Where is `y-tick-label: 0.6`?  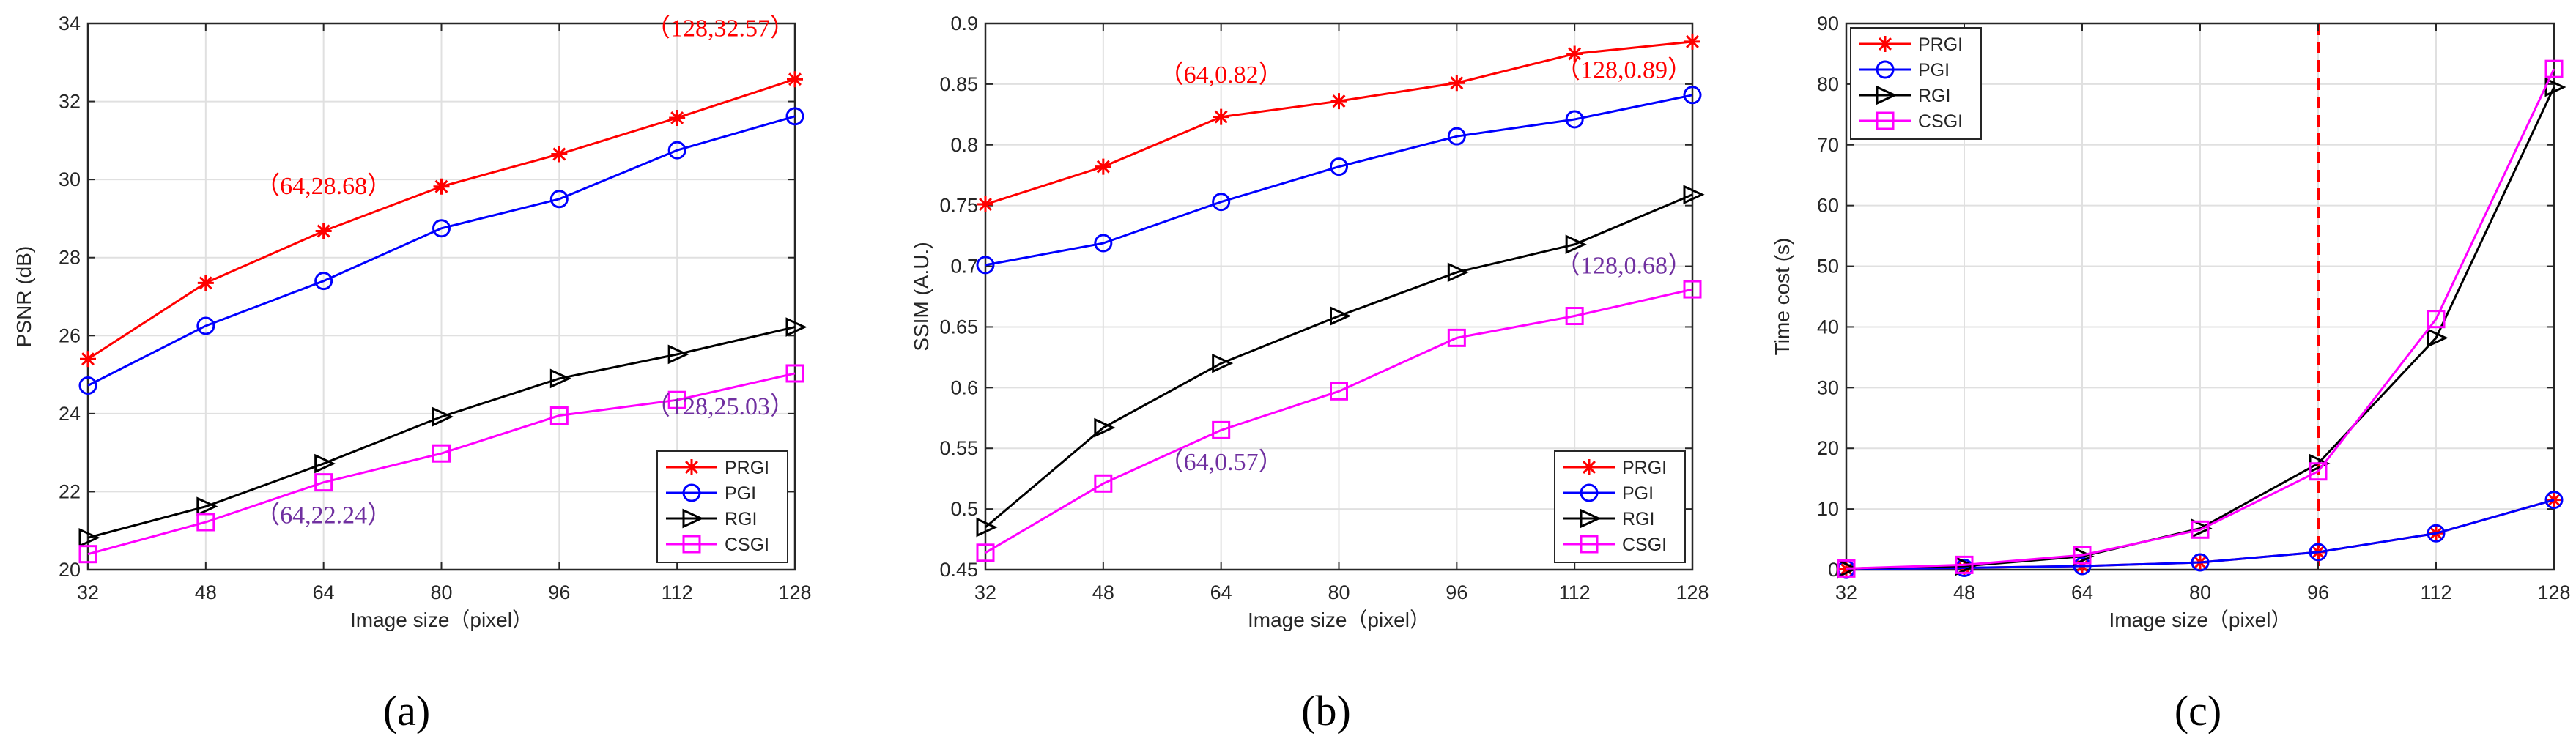 y-tick-label: 0.6 is located at coordinates (964, 387).